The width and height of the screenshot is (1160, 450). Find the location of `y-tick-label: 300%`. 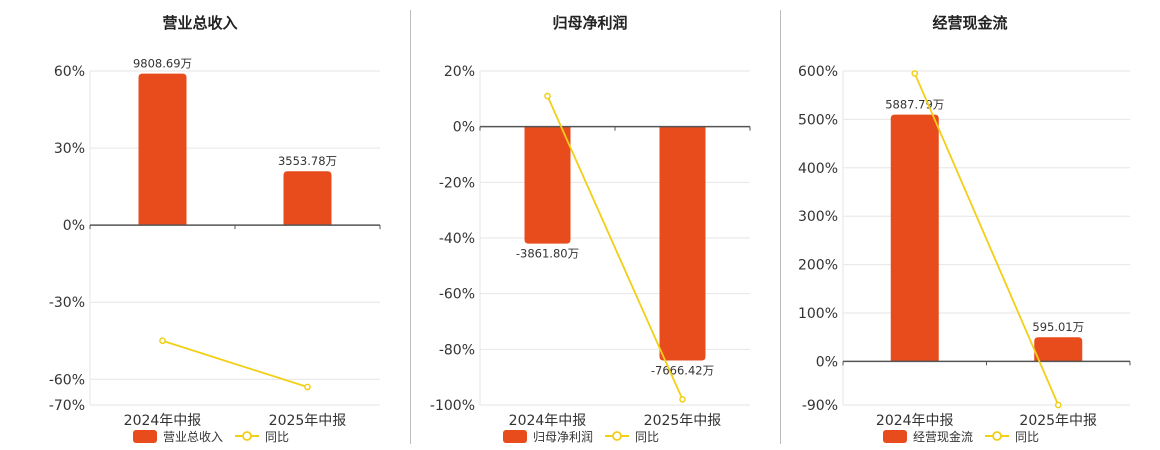

y-tick-label: 300% is located at coordinates (818, 217).